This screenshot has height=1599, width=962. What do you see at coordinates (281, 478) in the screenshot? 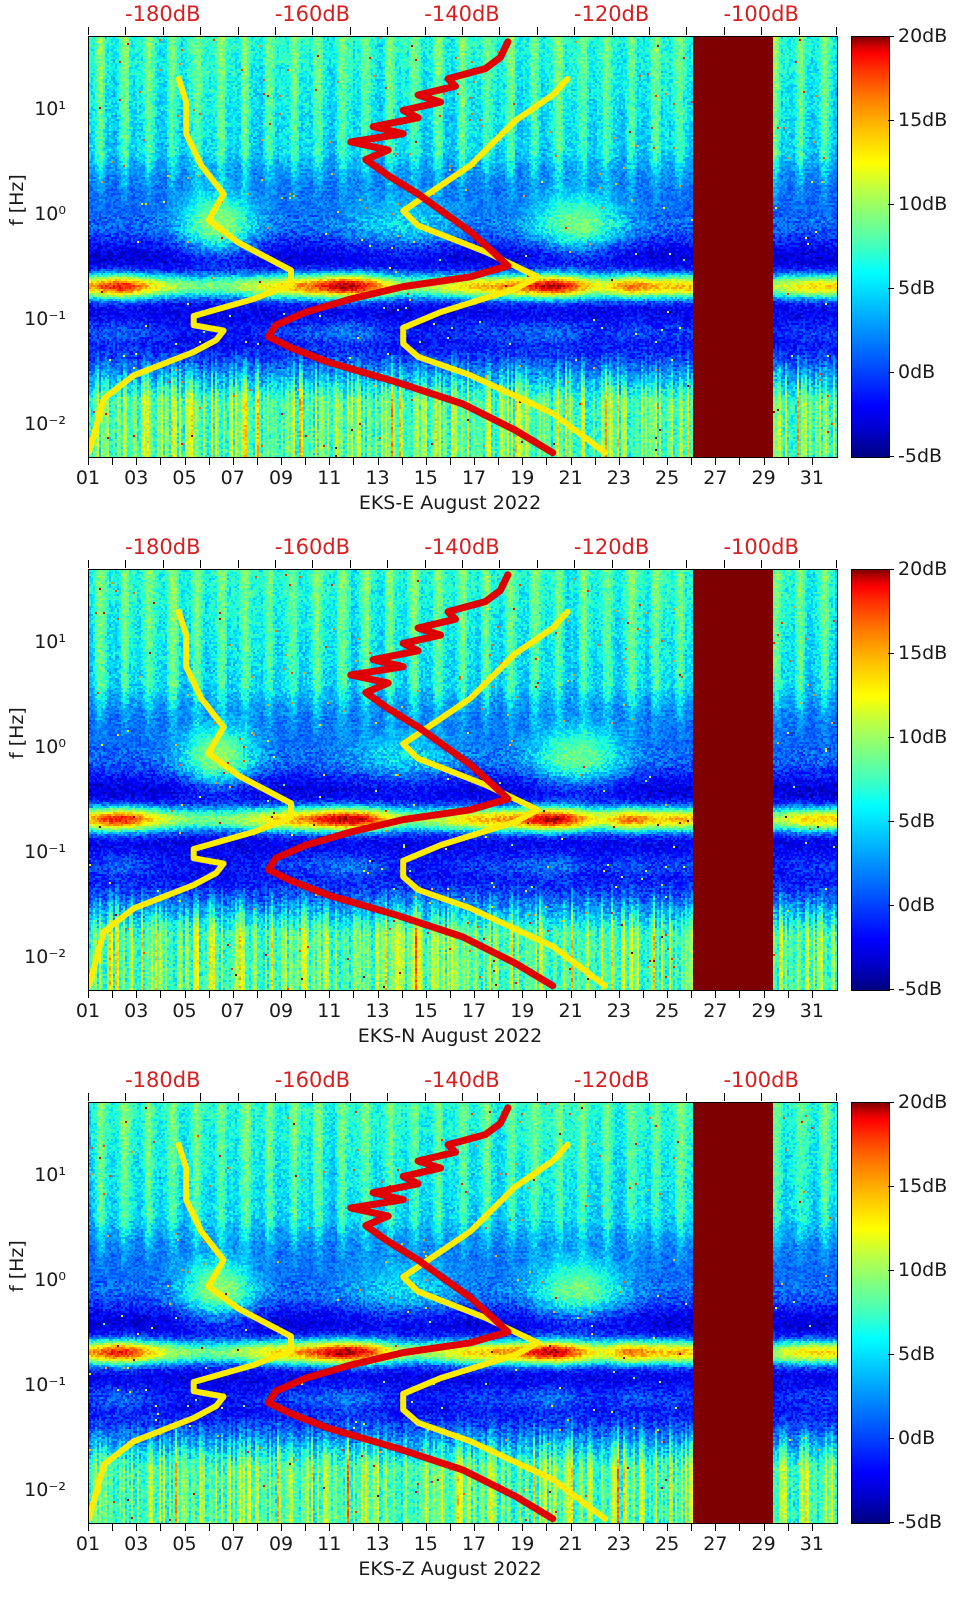
I see `x-tick-label: 09` at bounding box center [281, 478].